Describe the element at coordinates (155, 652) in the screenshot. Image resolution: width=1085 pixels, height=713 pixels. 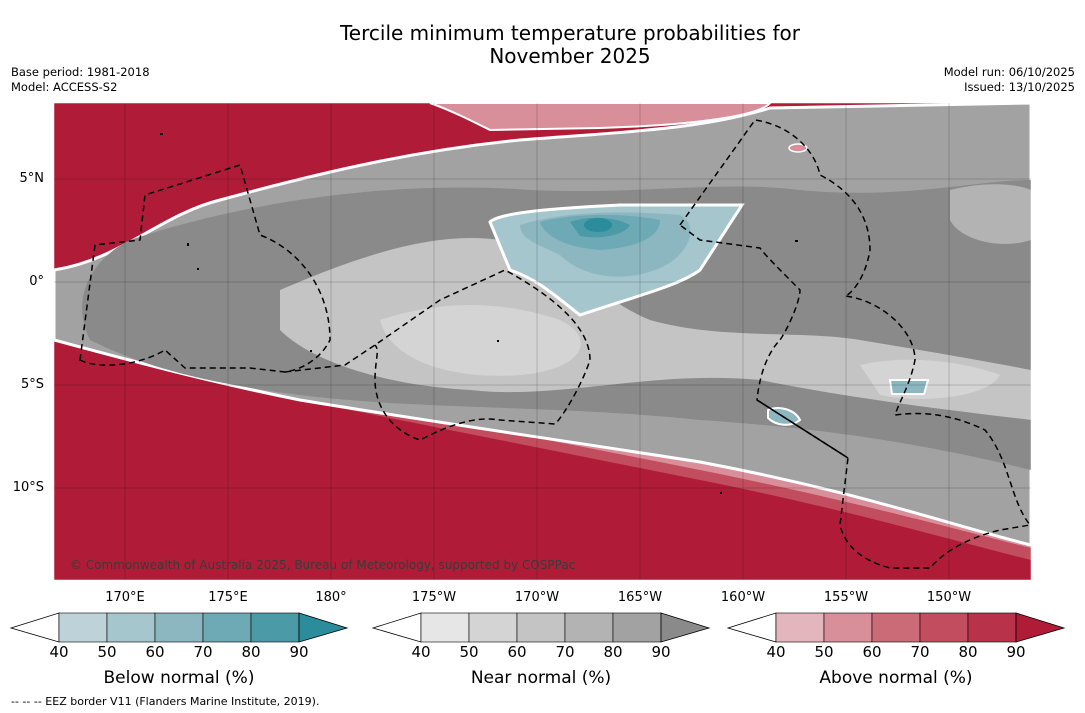
I see `below-tick: 60` at that location.